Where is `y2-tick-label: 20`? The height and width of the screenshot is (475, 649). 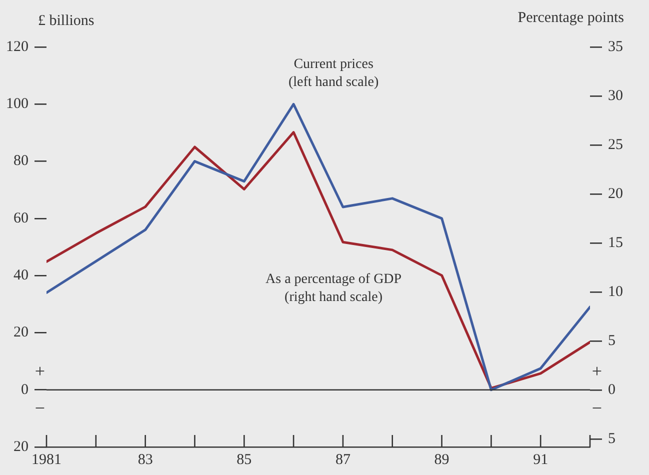
y2-tick-label: 20 is located at coordinates (615, 194).